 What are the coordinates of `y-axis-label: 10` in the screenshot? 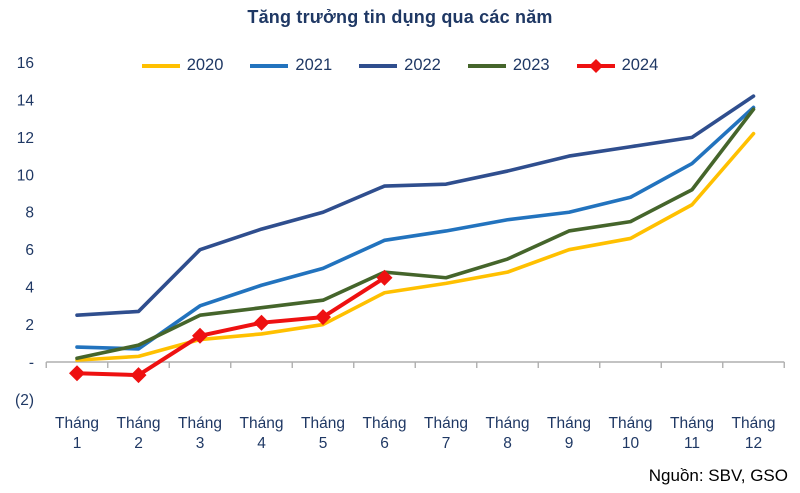 It's located at (26, 175).